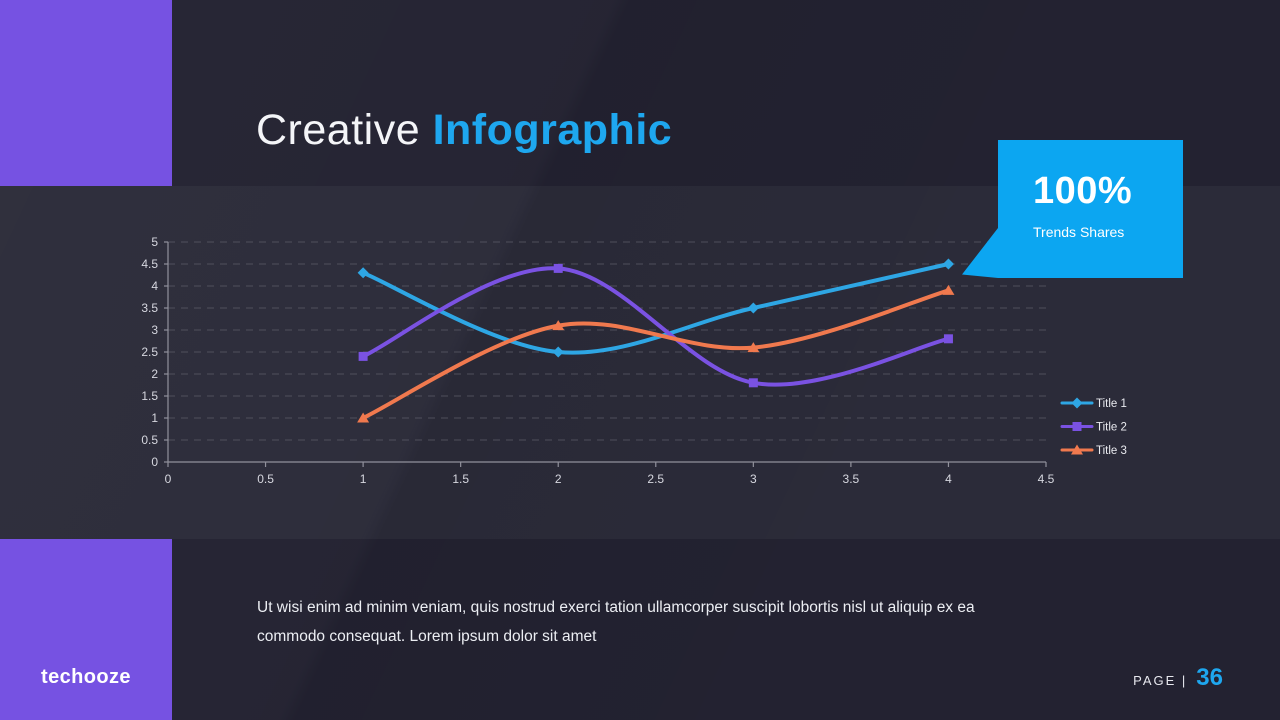 The height and width of the screenshot is (720, 1280). Describe the element at coordinates (1111, 451) in the screenshot. I see `svg-text: Title 3` at that location.